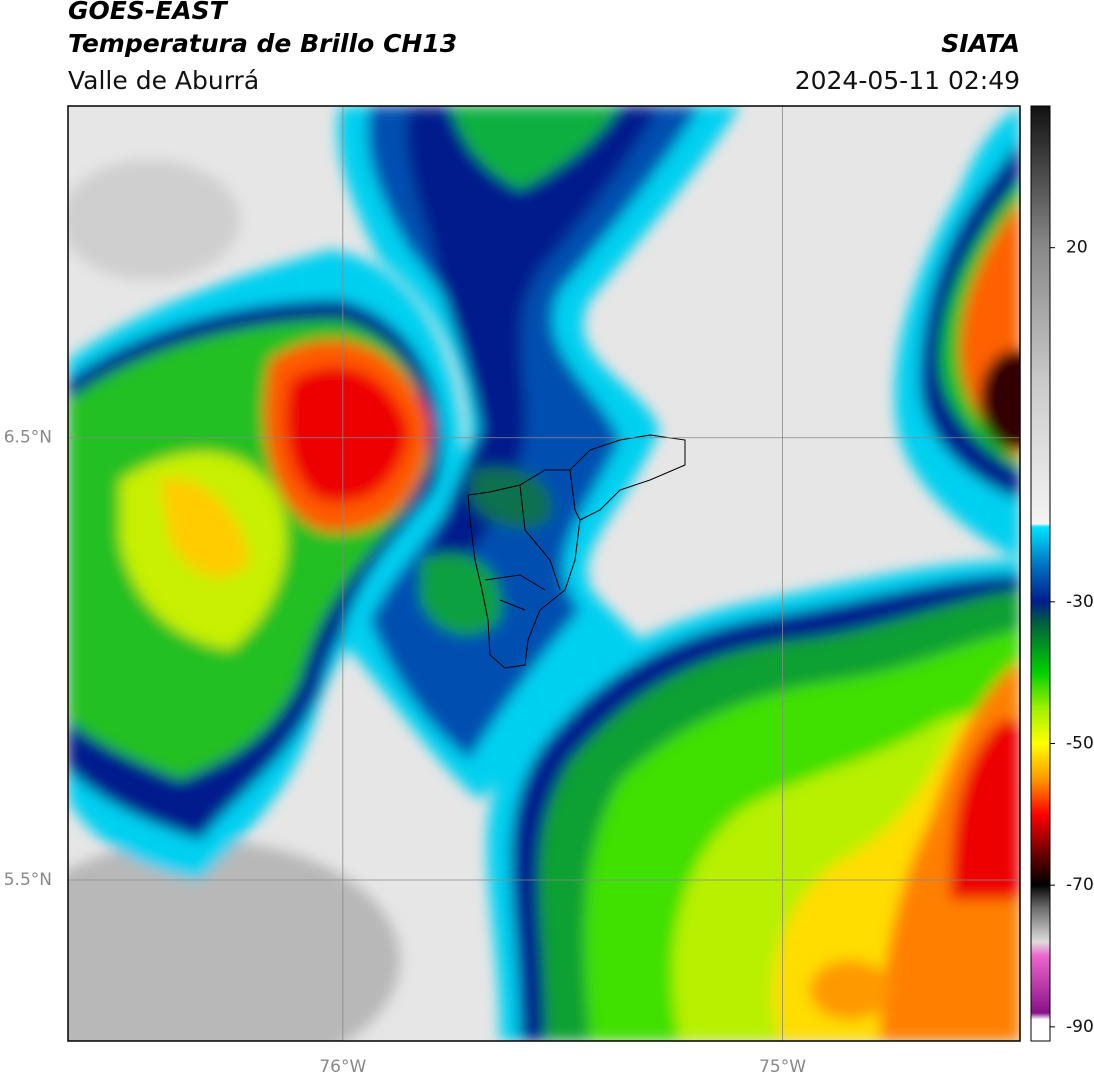 This screenshot has height=1078, width=1094. Describe the element at coordinates (907, 80) in the screenshot. I see `datetime: 2024-05-11 02:49` at that location.